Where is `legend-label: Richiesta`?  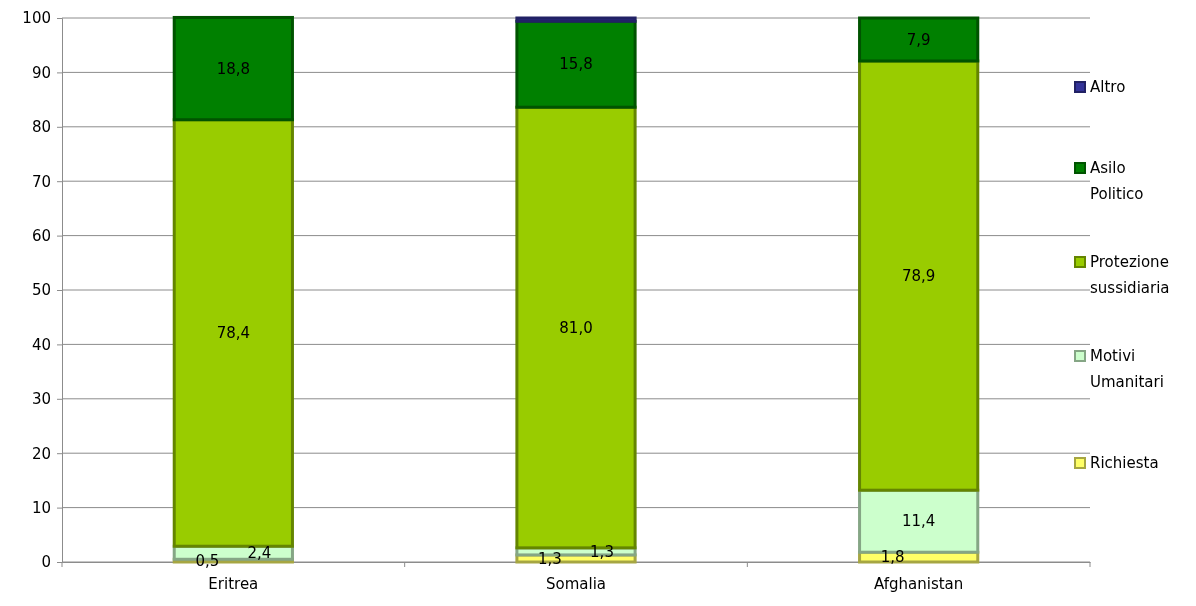 legend-label: Richiesta is located at coordinates (1124, 463).